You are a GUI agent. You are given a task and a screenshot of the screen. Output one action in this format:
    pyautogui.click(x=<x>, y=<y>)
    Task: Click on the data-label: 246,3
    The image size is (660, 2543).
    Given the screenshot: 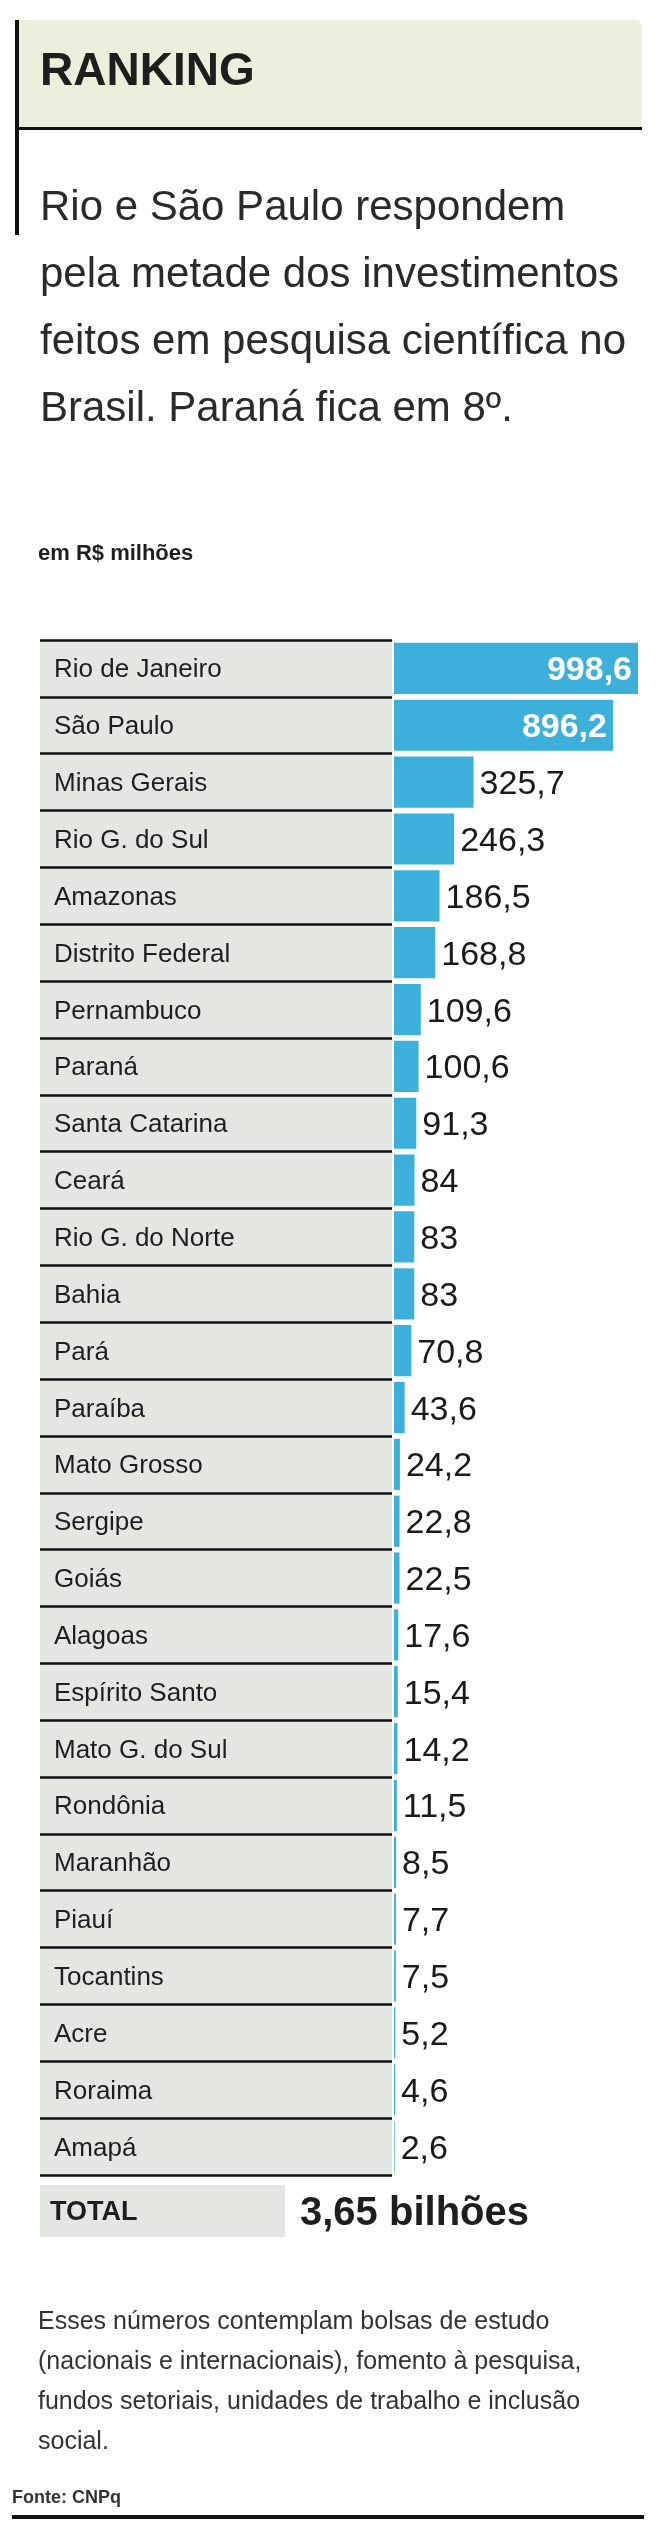 What is the action you would take?
    pyautogui.click(x=503, y=838)
    